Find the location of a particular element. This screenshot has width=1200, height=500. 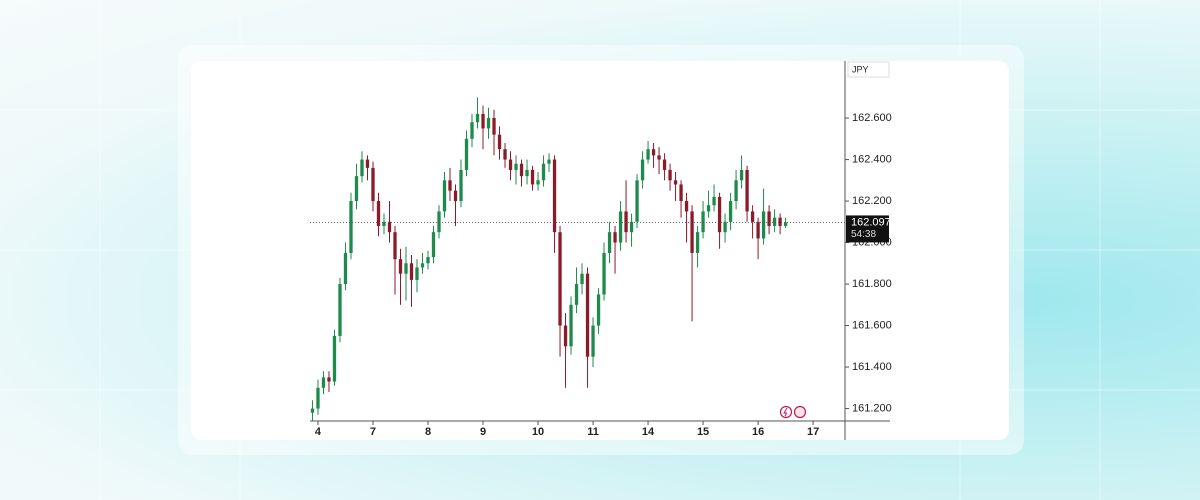

last-price-label: 162.097 is located at coordinates (871, 222).